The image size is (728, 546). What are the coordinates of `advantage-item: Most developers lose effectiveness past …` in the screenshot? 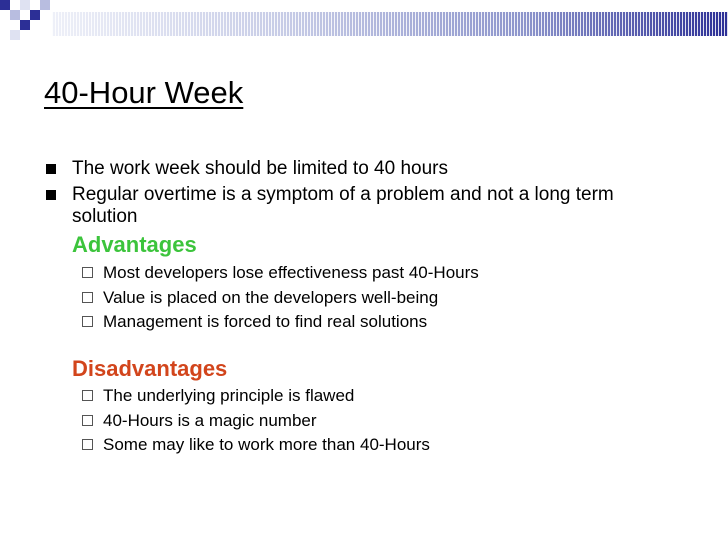 It's located at (279, 273).